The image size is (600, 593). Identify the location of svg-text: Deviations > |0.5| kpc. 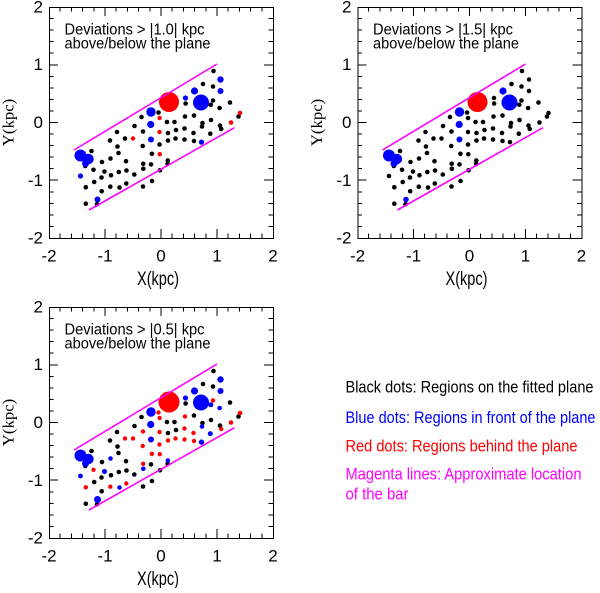
(135, 330).